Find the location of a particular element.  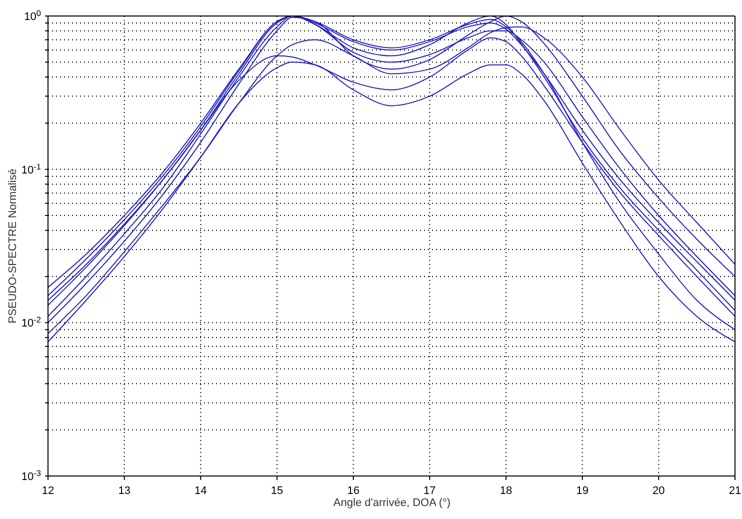

x-tick-label: 18 is located at coordinates (506, 491).